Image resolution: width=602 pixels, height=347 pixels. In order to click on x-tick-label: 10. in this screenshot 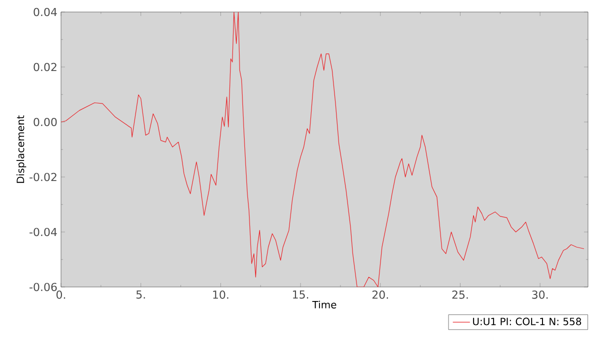, I will do `click(220, 294)`.